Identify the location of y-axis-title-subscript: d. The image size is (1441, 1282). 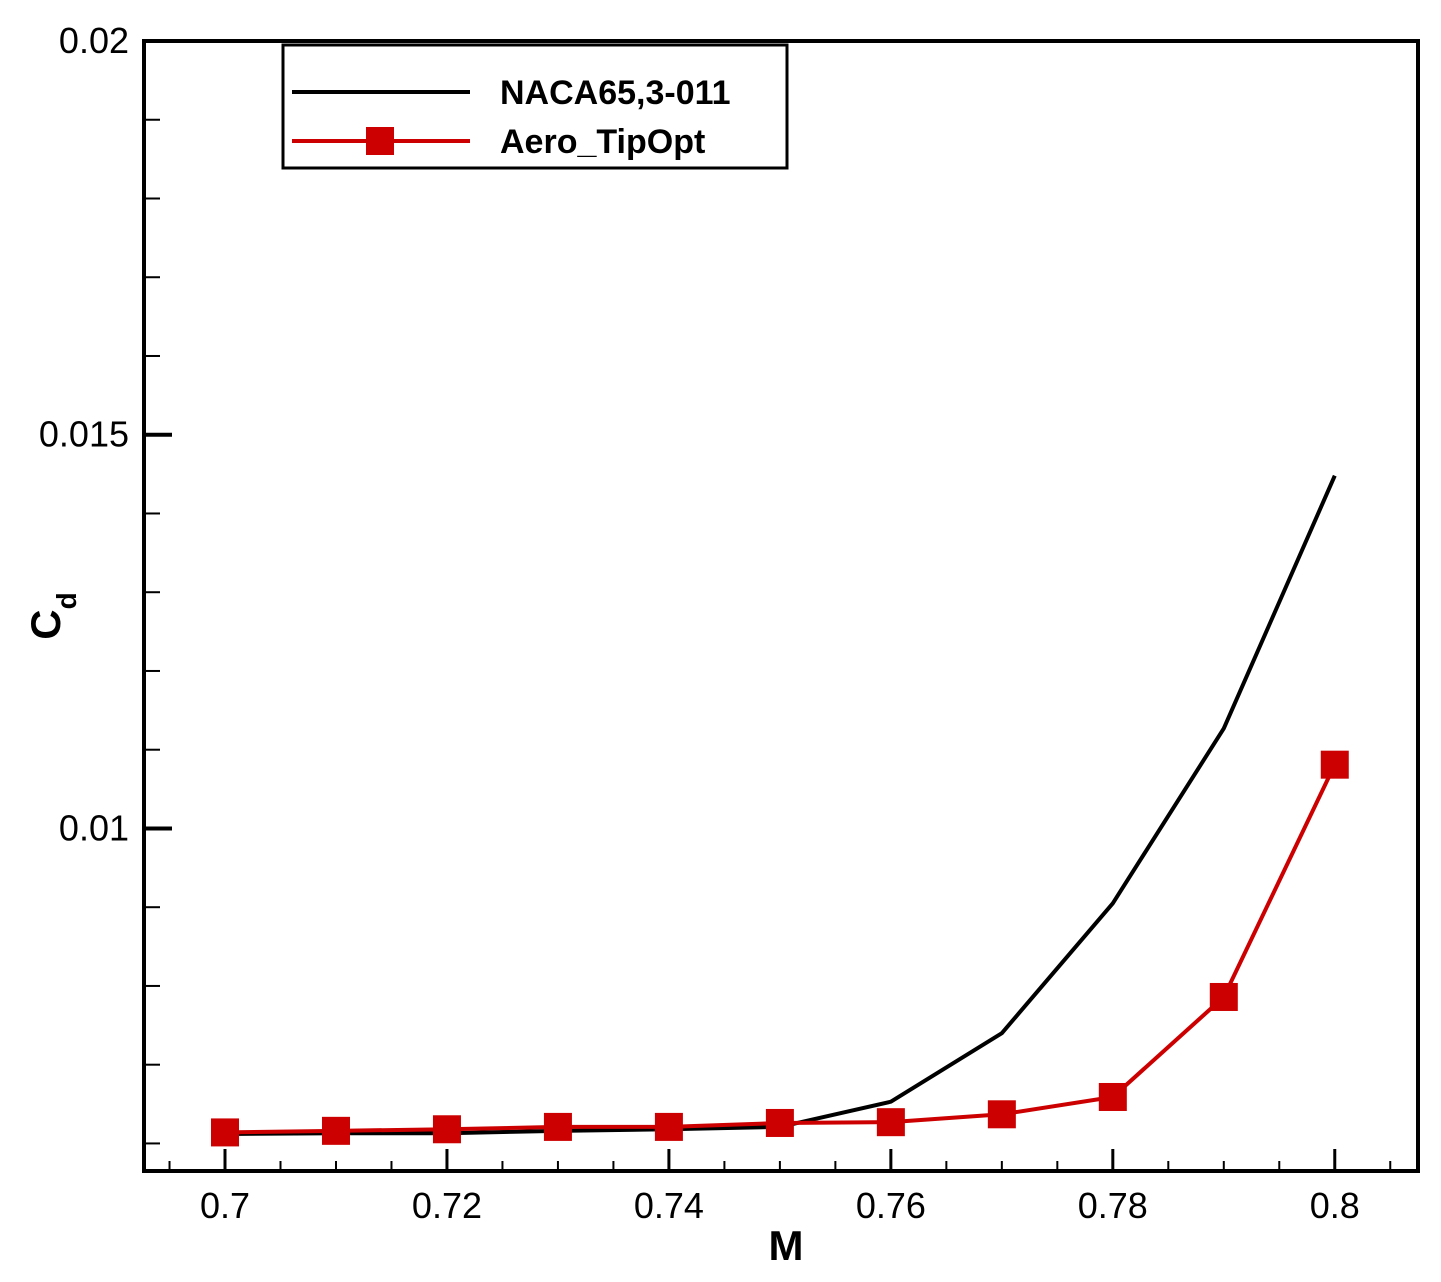
(66, 600).